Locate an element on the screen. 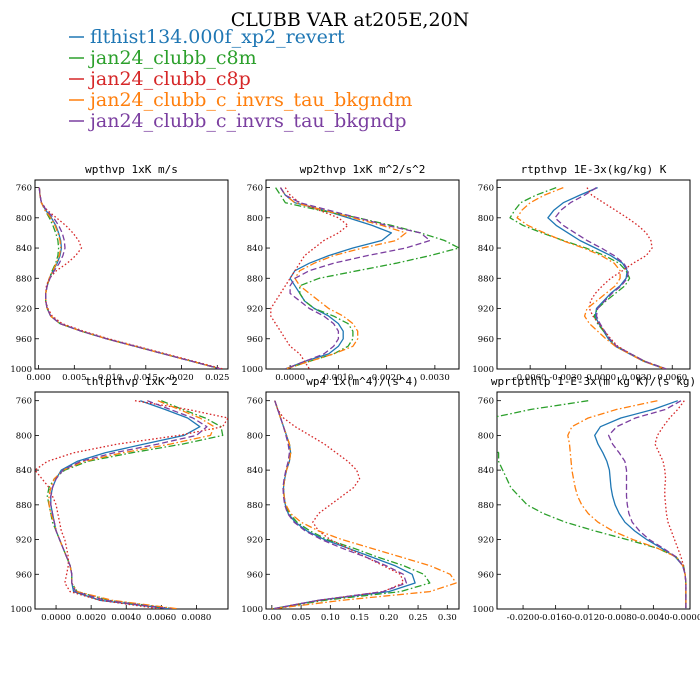 The width and height of the screenshot is (700, 700). x-tick-label: 0.020 is located at coordinates (181, 378).